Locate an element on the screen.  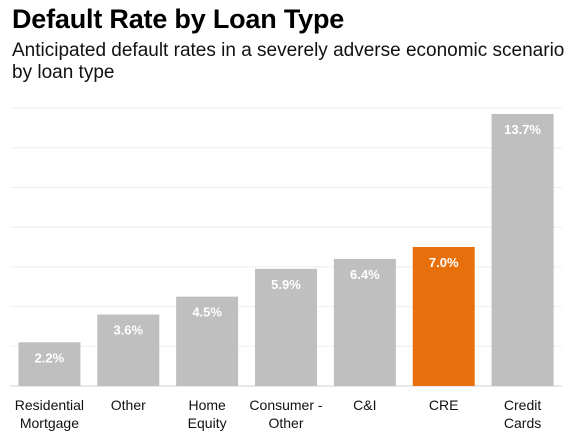
category-label: CRE is located at coordinates (444, 405).